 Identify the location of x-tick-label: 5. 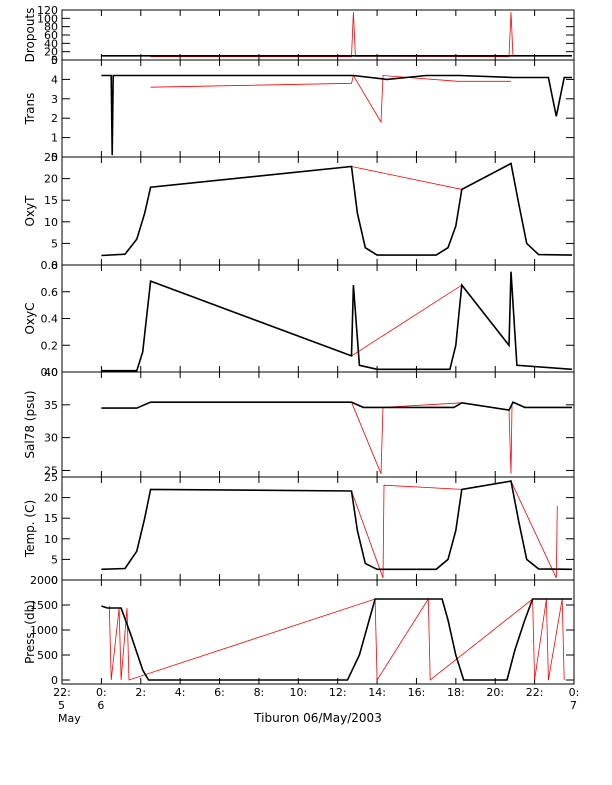
(61, 705).